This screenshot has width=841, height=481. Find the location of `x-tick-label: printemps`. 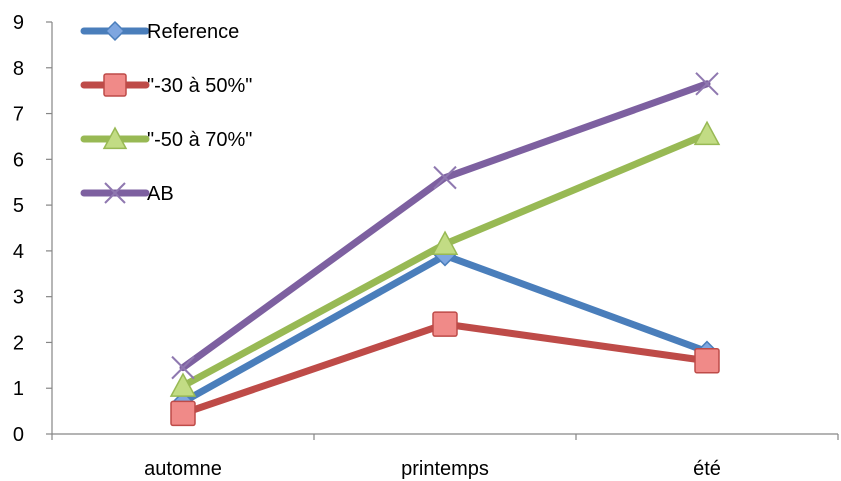

x-tick-label: printemps is located at coordinates (445, 469).